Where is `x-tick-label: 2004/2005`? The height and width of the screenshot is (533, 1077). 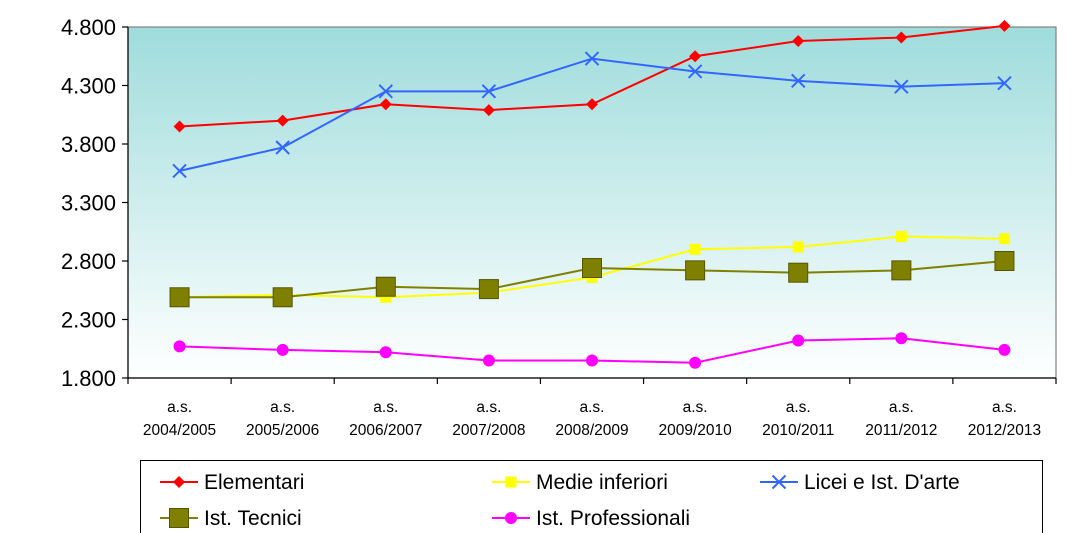
x-tick-label: 2004/2005 is located at coordinates (179, 430).